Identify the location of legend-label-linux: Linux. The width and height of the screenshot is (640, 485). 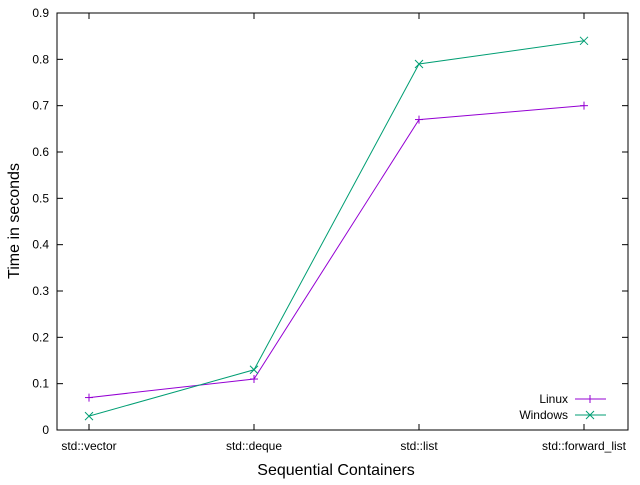
(553, 399).